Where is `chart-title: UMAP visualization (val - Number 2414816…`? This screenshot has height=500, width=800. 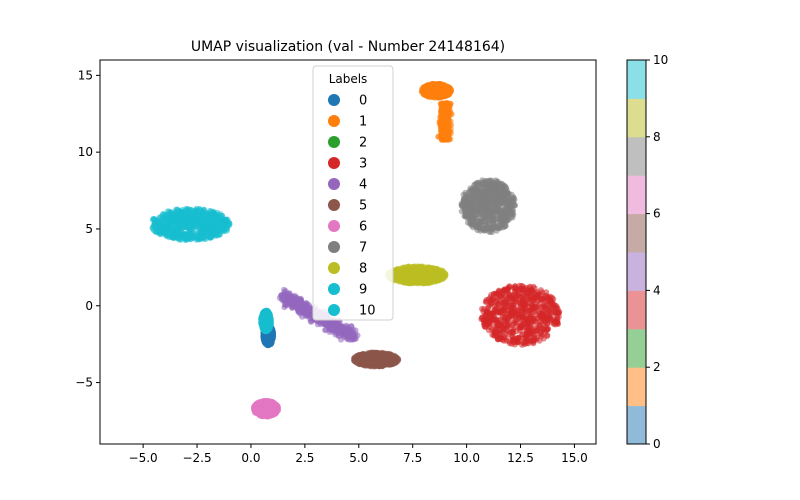 chart-title: UMAP visualization (val - Number 2414816… is located at coordinates (348, 47).